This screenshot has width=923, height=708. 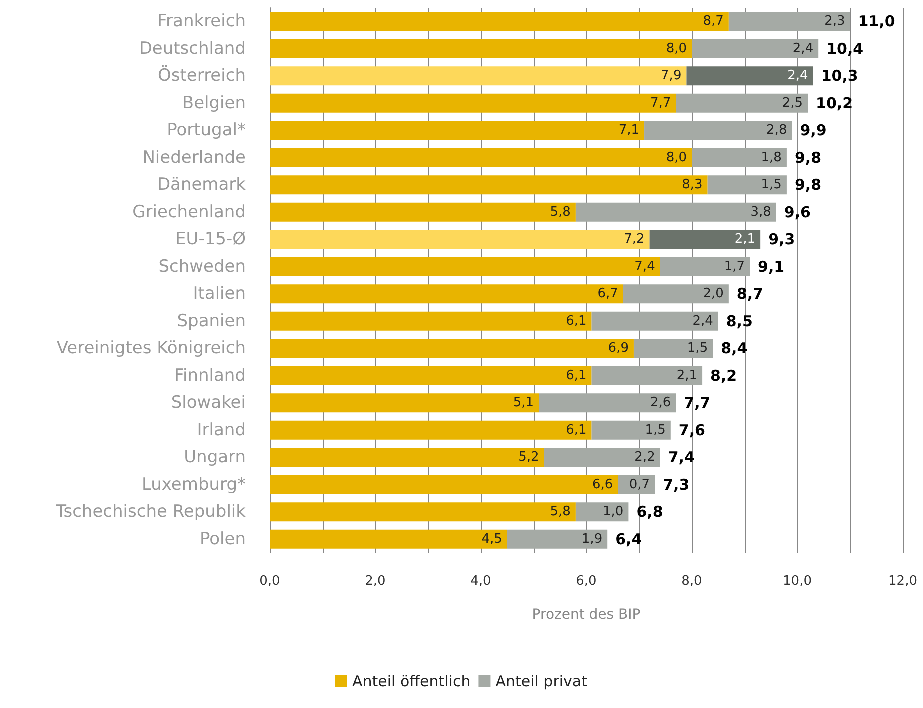 What do you see at coordinates (661, 103) in the screenshot?
I see `data-label: 7,7` at bounding box center [661, 103].